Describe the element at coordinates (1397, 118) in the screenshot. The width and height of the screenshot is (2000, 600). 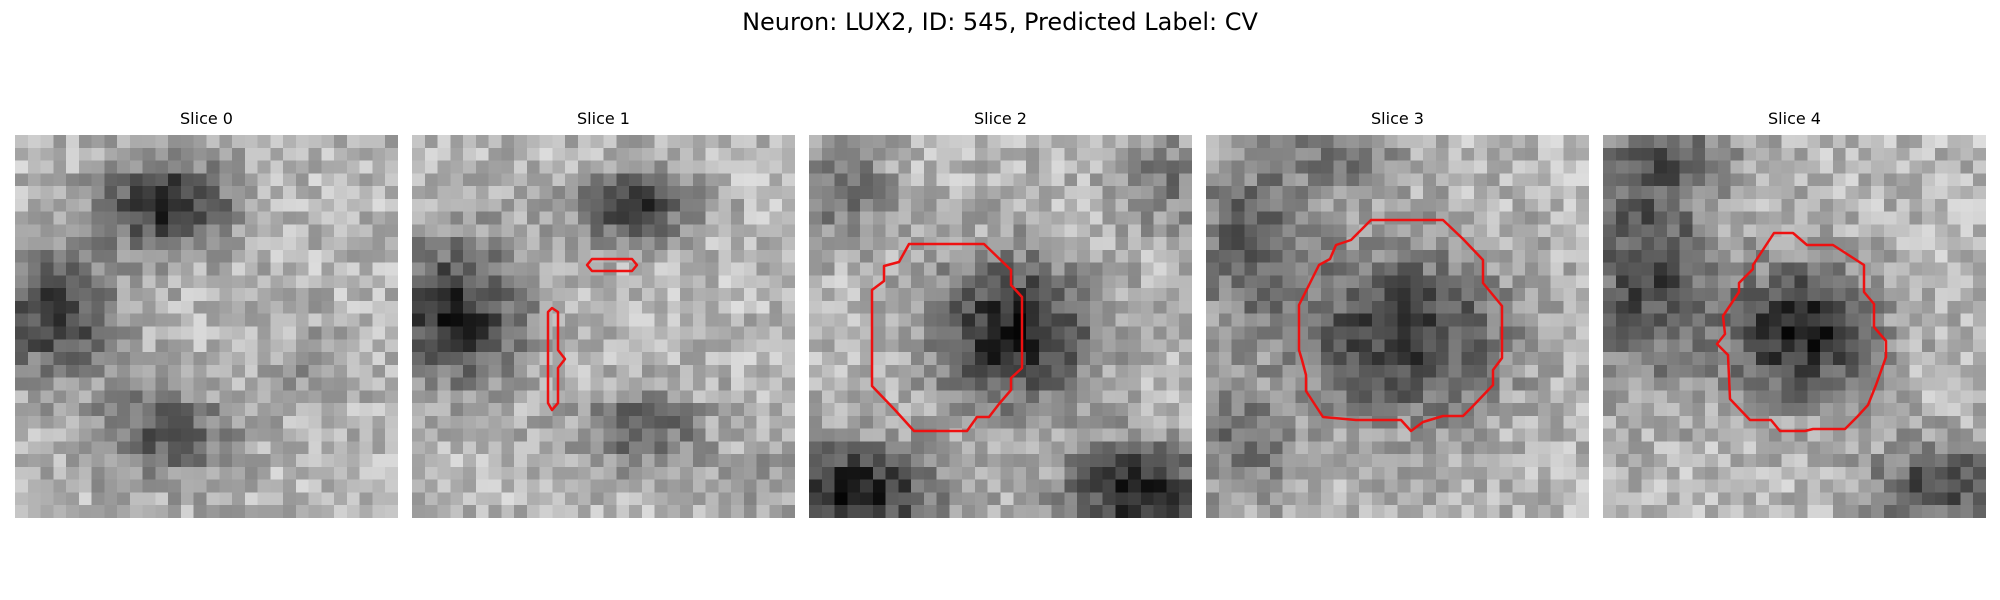
I see `slice-label-3: Slice 3` at that location.